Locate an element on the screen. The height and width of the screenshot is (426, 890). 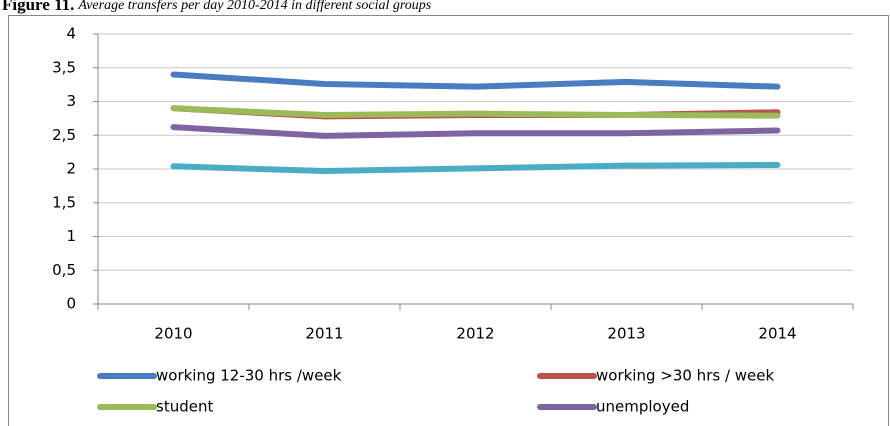
x-tick-label: 2011 is located at coordinates (324, 334).